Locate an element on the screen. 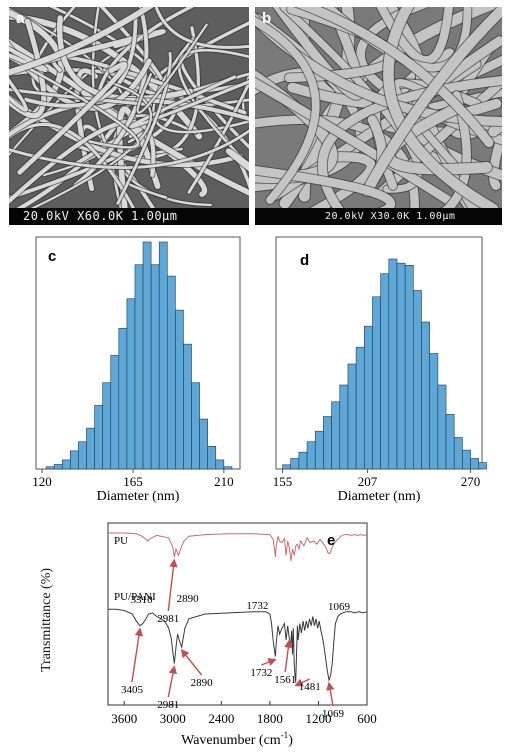 This screenshot has width=511, height=756. peak-label: 1481 is located at coordinates (310, 687).